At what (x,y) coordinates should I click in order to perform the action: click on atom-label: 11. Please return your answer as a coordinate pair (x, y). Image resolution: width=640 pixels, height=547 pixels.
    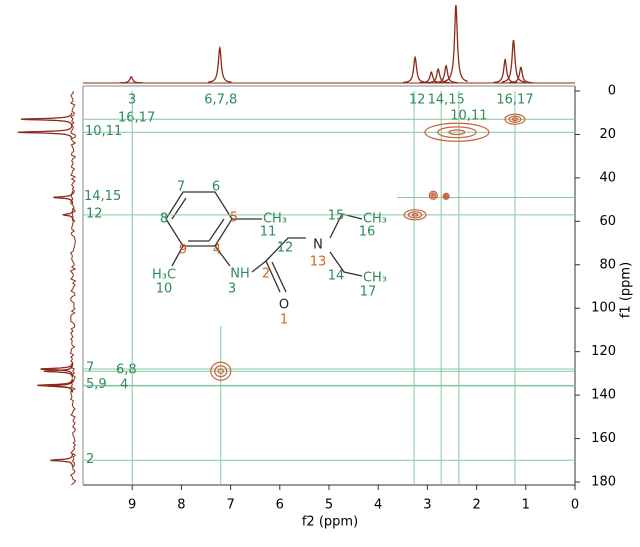
    Looking at the image, I should click on (268, 232).